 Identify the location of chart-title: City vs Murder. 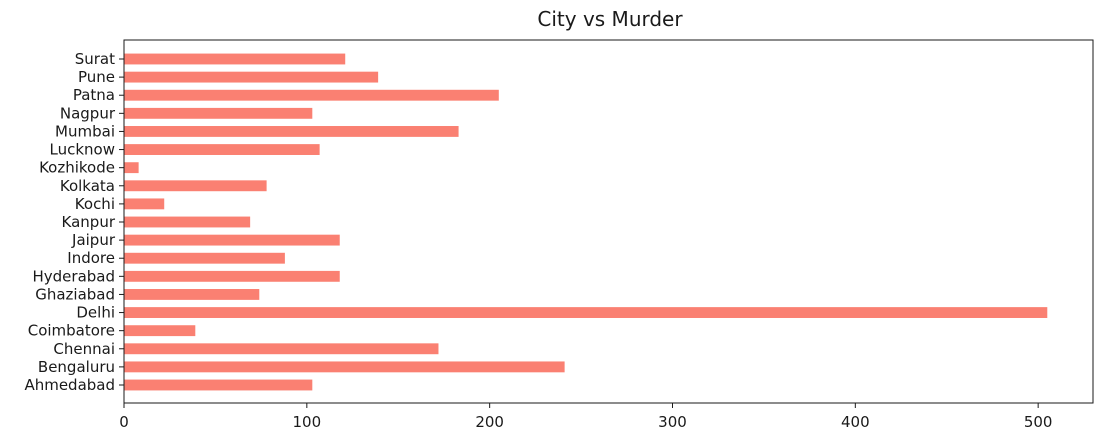
(610, 19).